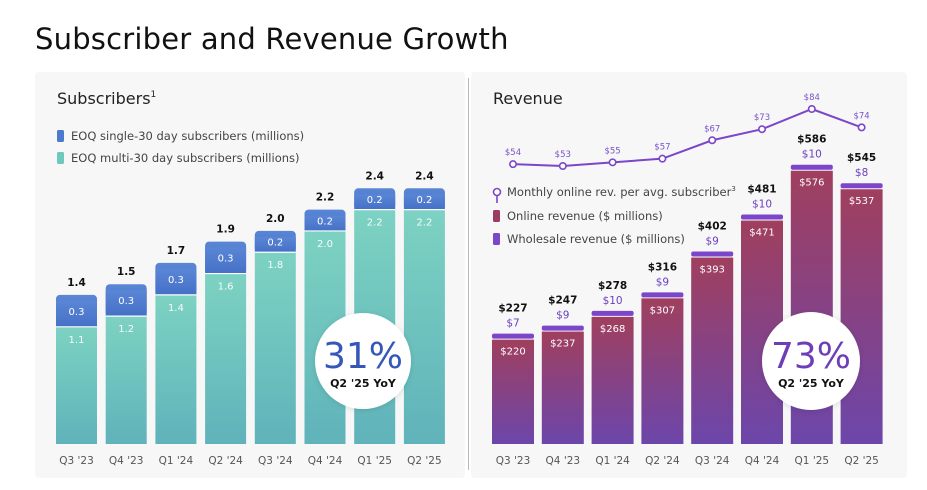 The height and width of the screenshot is (490, 927). I want to click on label-multi-value: 1.8, so click(275, 265).